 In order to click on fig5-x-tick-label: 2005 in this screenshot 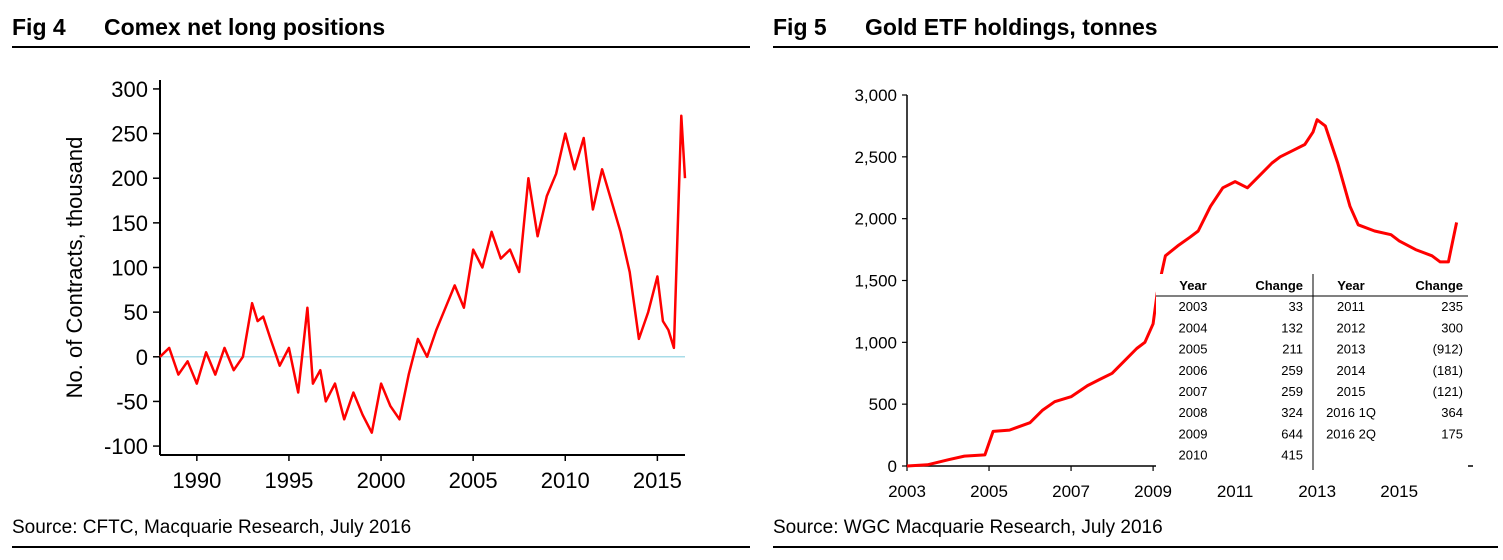, I will do `click(989, 491)`.